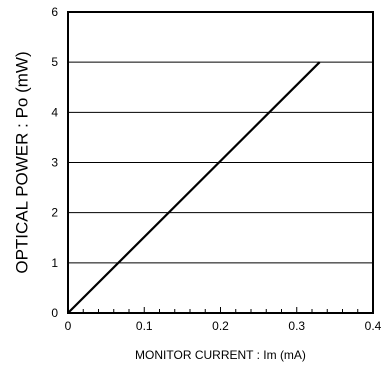 The height and width of the screenshot is (369, 383). I want to click on y-tick-label: 0, so click(54, 313).